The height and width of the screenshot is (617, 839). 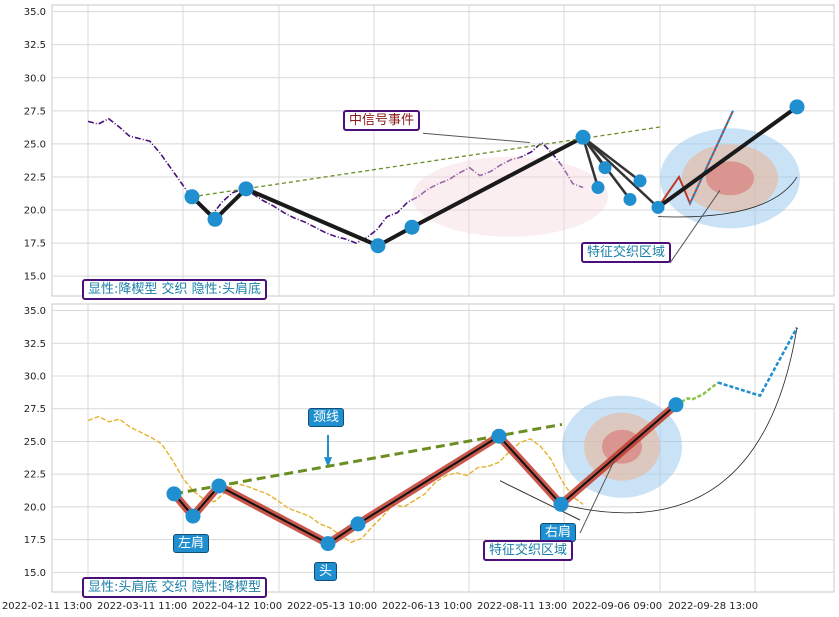 What do you see at coordinates (476, 138) in the screenshot?
I see `signal-arrow` at bounding box center [476, 138].